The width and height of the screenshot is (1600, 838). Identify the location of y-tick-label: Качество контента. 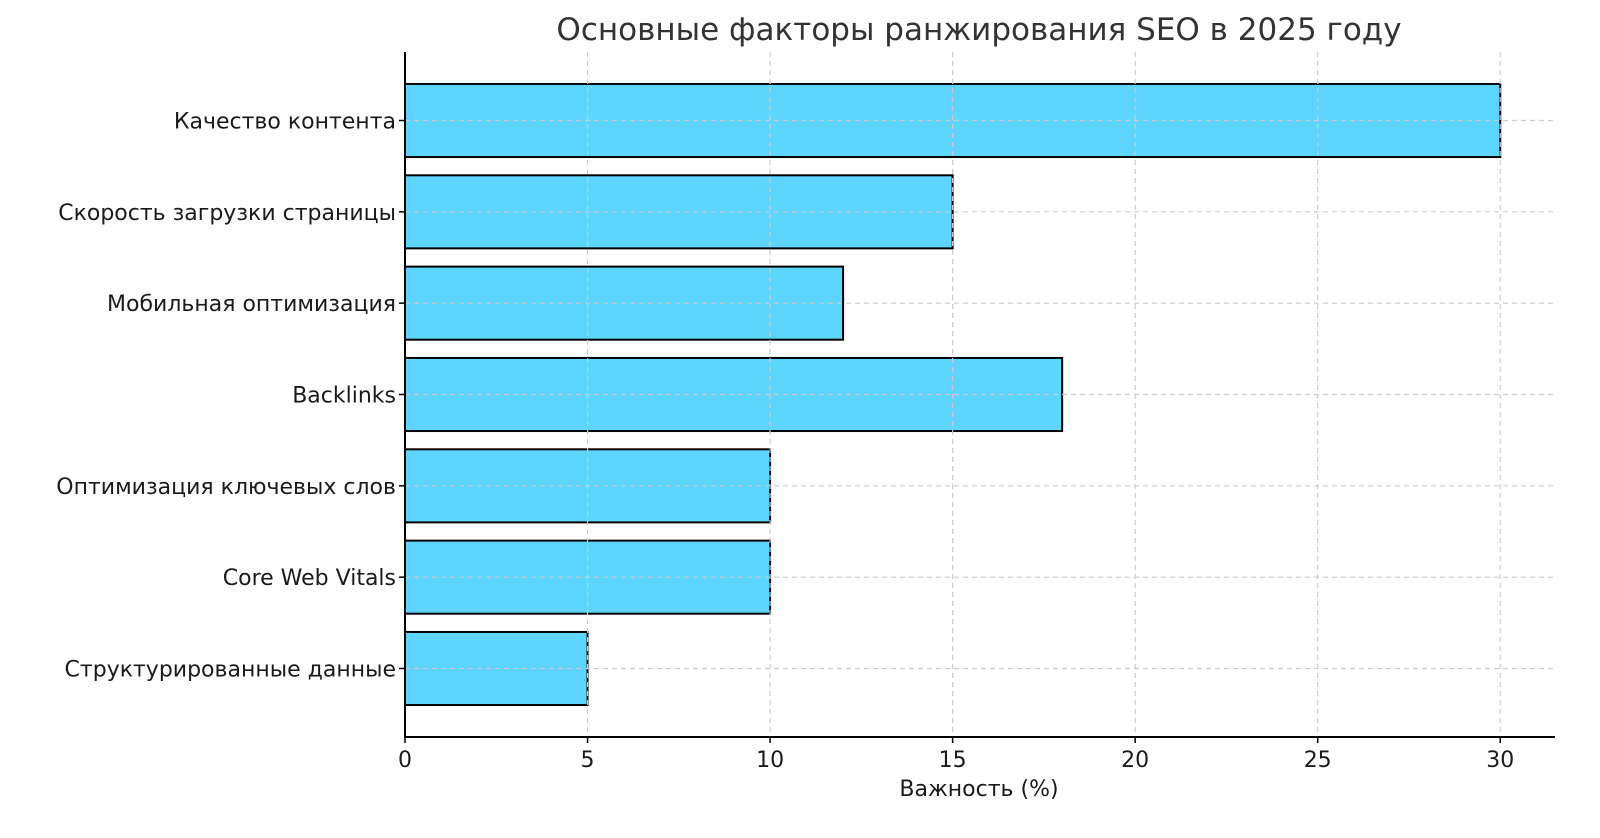
(285, 122).